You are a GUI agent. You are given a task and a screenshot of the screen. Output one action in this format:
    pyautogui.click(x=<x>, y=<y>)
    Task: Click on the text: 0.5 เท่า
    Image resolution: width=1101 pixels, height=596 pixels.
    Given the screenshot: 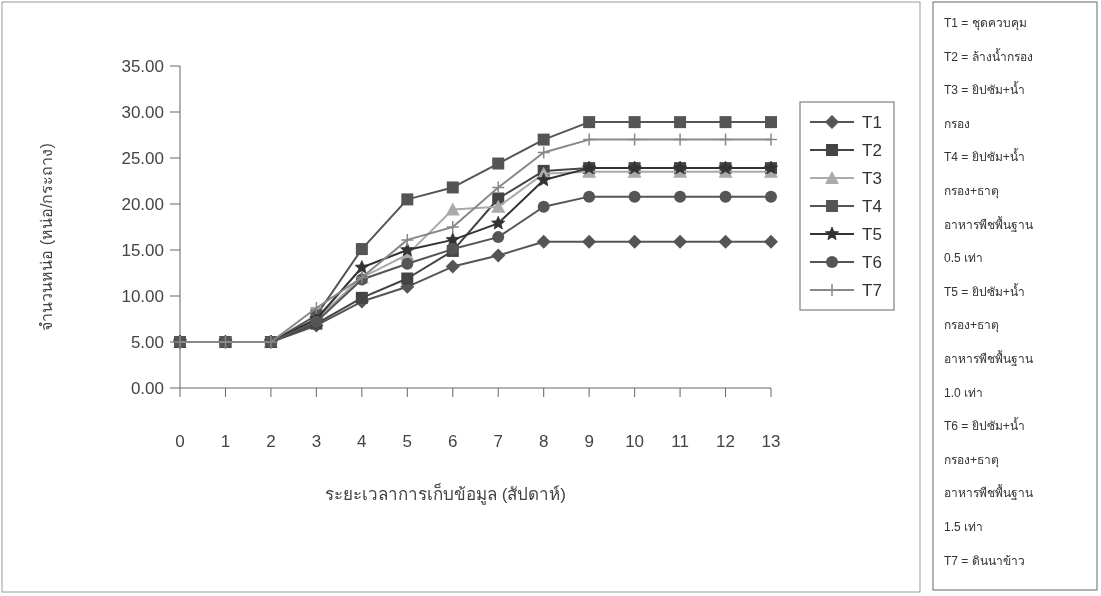 What is the action you would take?
    pyautogui.click(x=964, y=258)
    